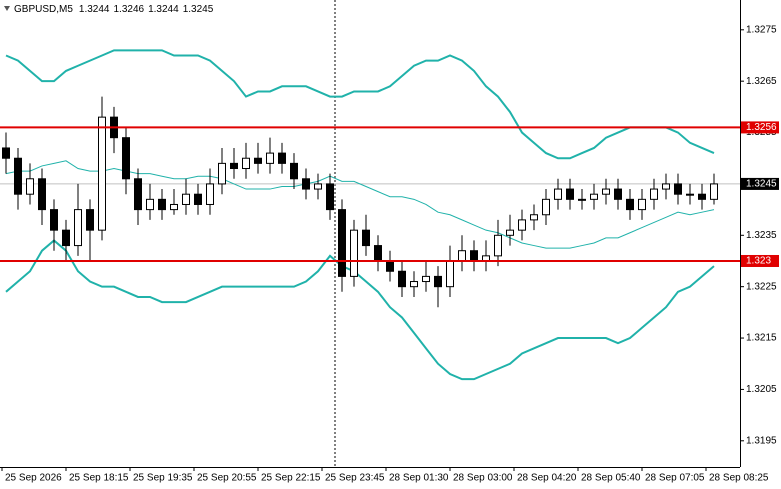  I want to click on level-label: 1.3256, so click(761, 127).